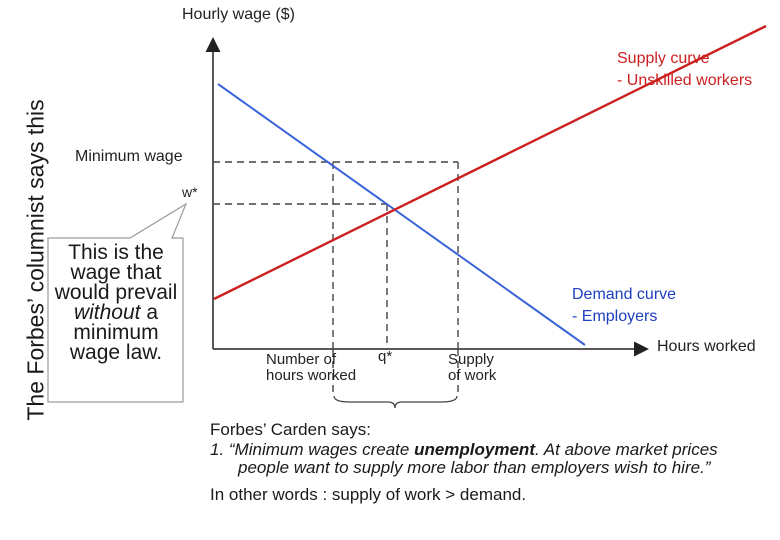 This screenshot has height=540, width=780. I want to click on callout-bubble, so click(117, 302).